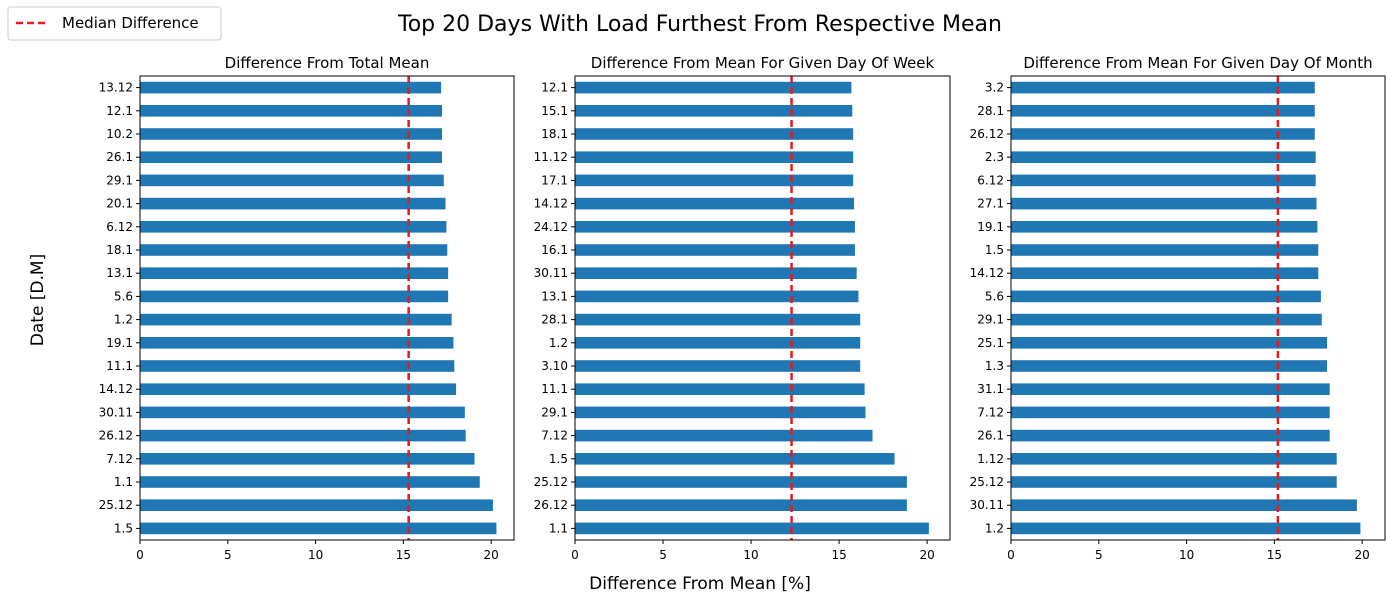 The width and height of the screenshot is (1400, 600). I want to click on y-tick-label: 19.1, so click(990, 227).